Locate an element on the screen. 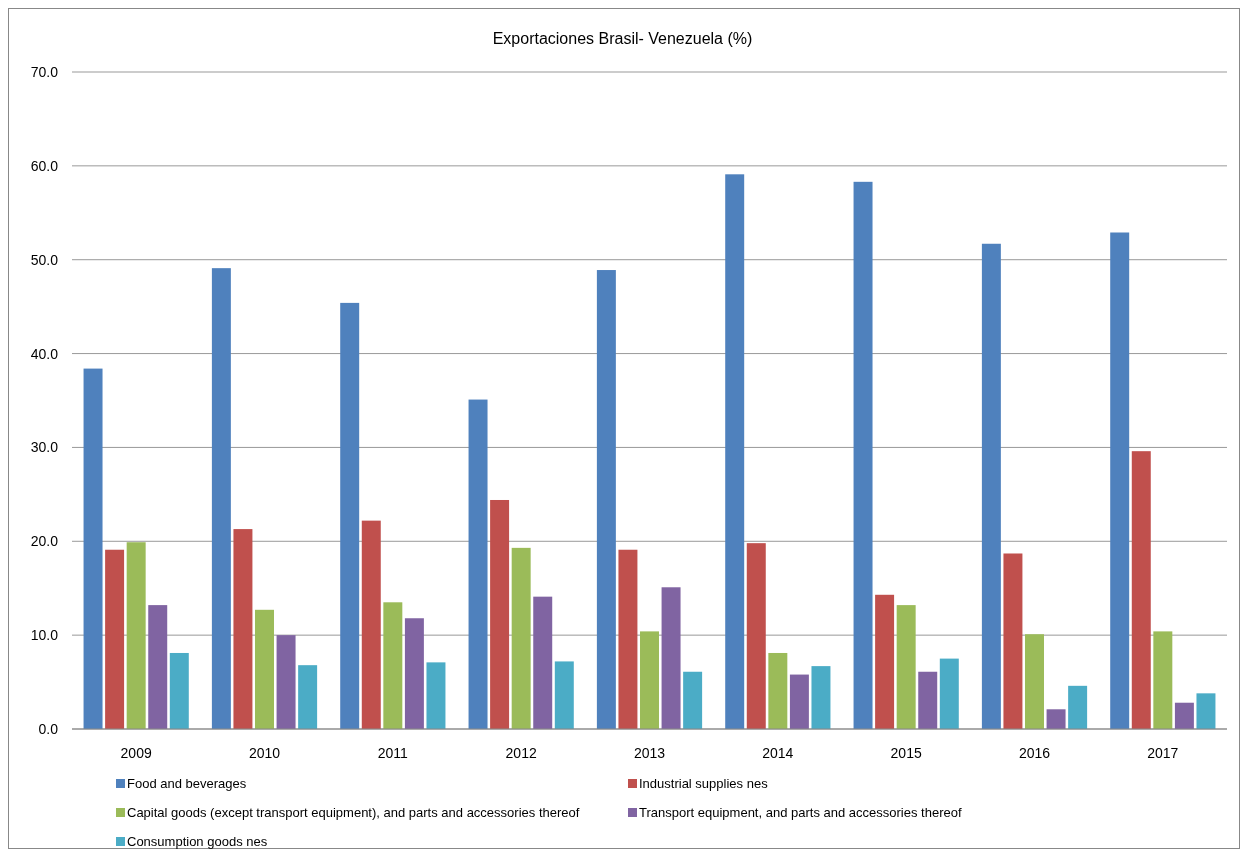  chart-title: Exportaciones Brasil- Venezuela (%) is located at coordinates (622, 38).